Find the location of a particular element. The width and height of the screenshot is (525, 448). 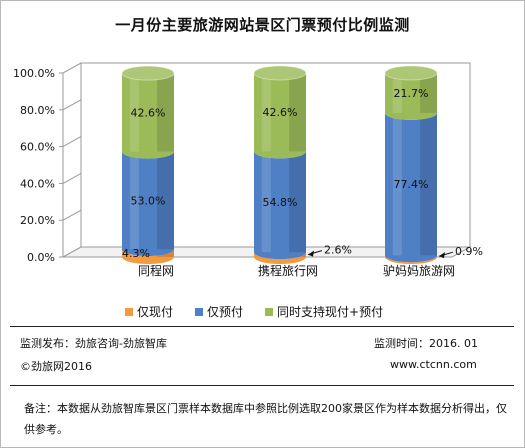

separator-bottom is located at coordinates (262, 385).